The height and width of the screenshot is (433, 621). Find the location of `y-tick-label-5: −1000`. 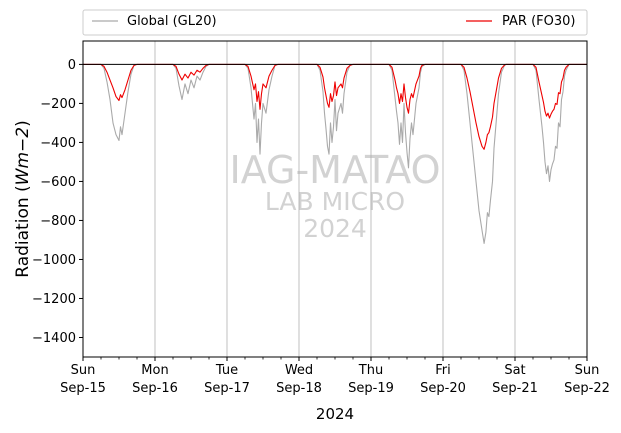

y-tick-label-5: −1000 is located at coordinates (54, 260).